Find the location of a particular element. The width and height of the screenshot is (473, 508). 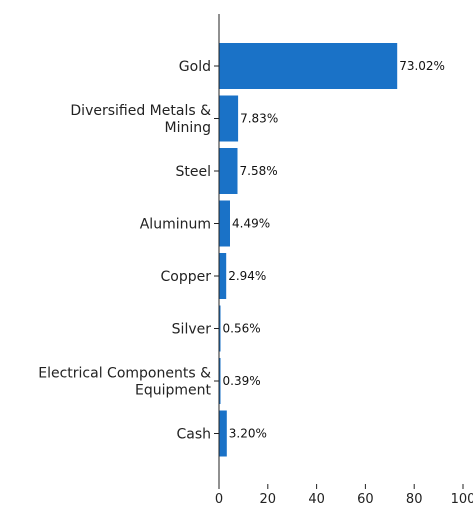

value-label-6: 0.39% is located at coordinates (242, 381).